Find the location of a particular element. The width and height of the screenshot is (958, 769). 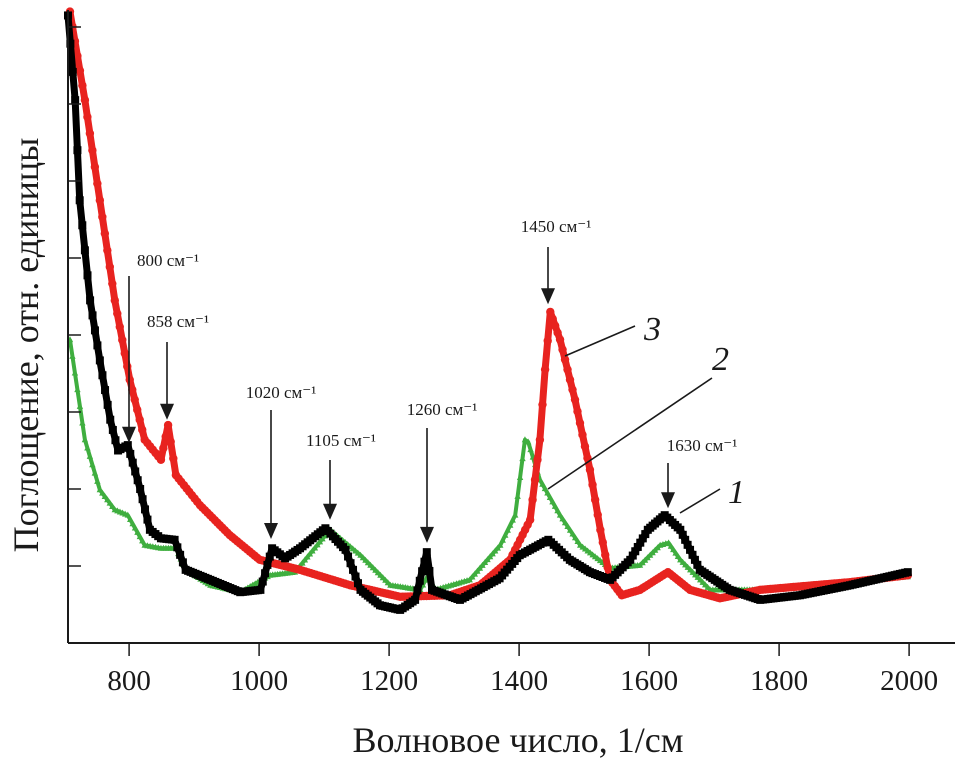

peak-annotation: 858 см⁻¹ is located at coordinates (178, 366).